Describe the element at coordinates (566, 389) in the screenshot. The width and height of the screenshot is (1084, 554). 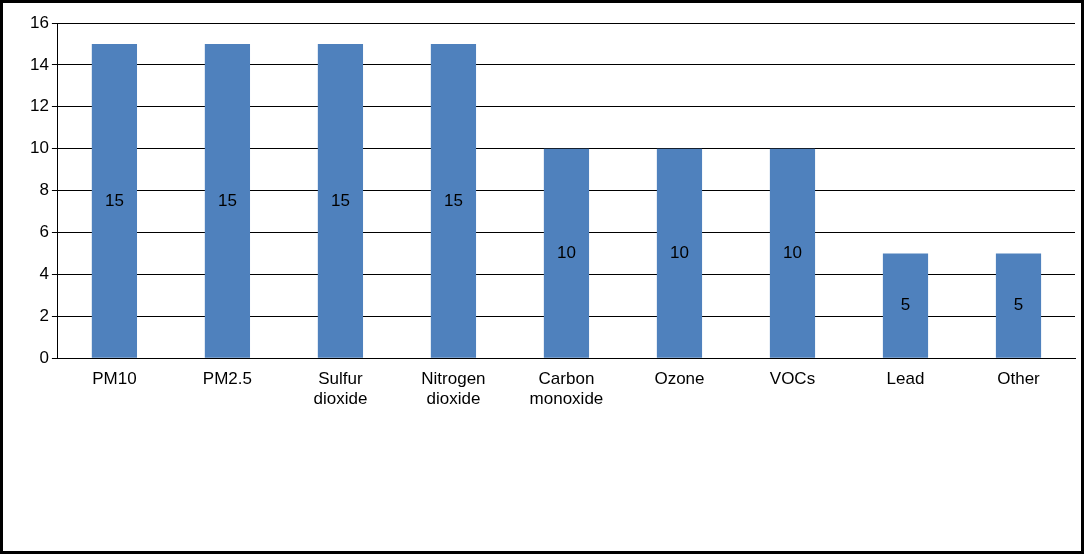
I see `x-tick-label: Carbon monoxide` at that location.